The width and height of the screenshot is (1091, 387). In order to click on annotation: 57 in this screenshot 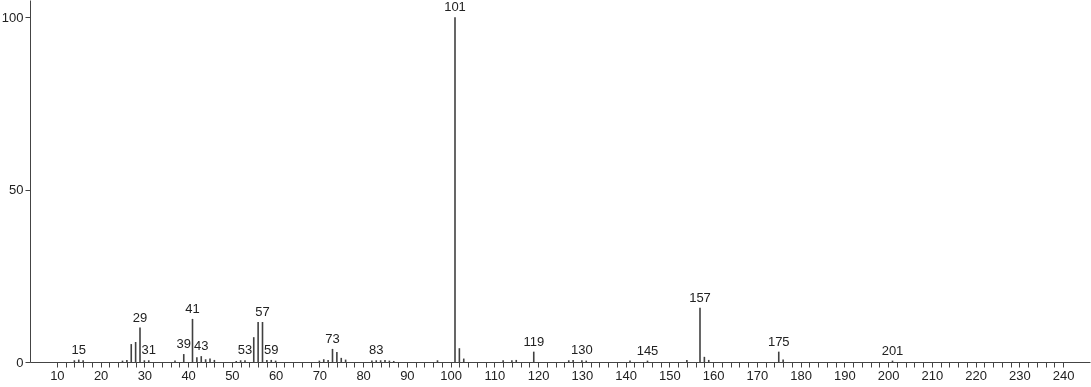, I will do `click(262, 312)`.